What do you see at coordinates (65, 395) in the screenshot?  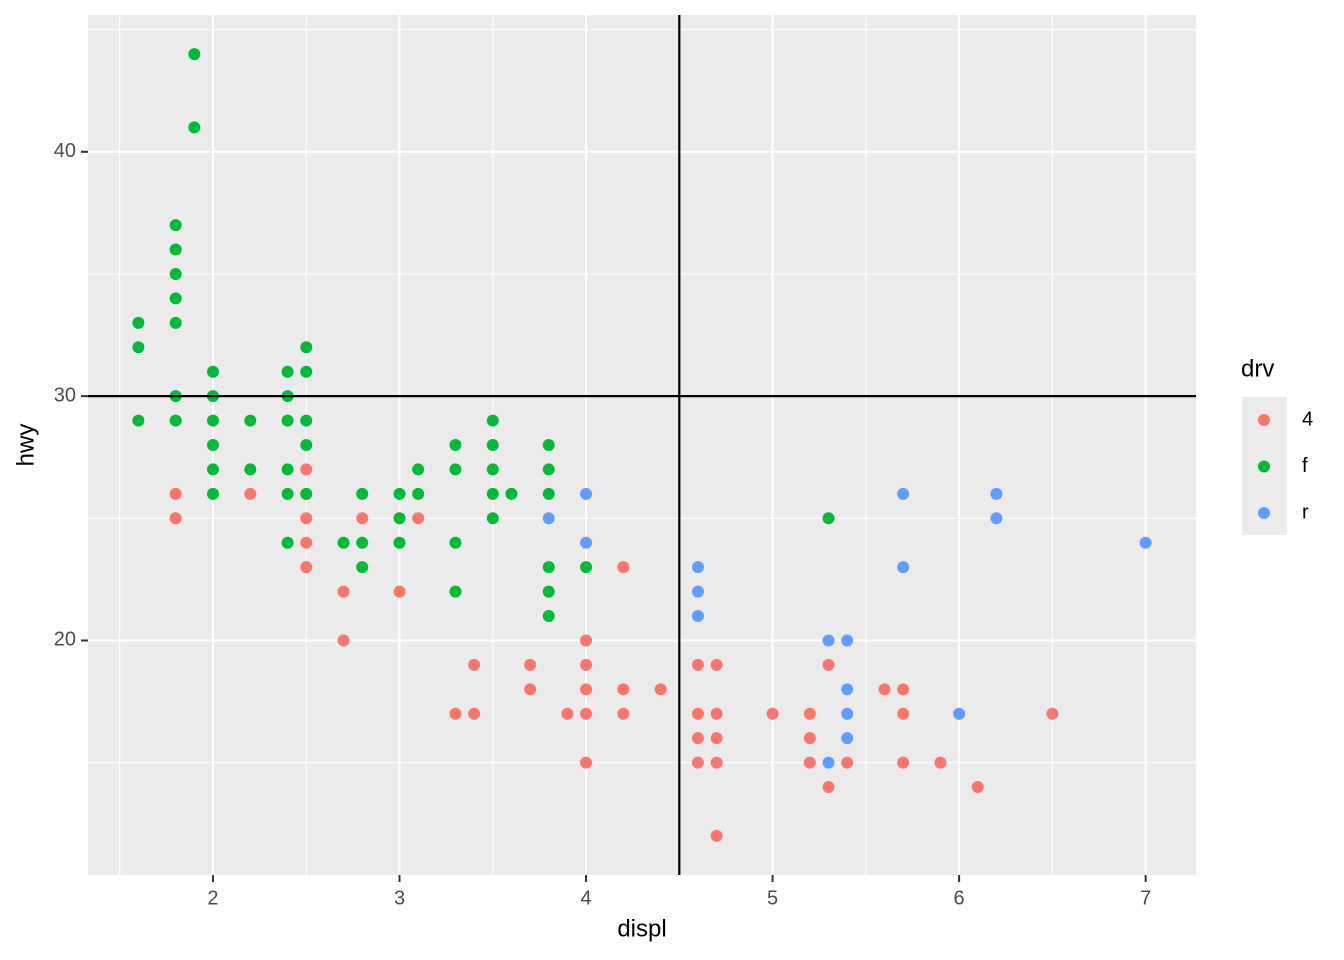 I see `y-tick-label: 30` at bounding box center [65, 395].